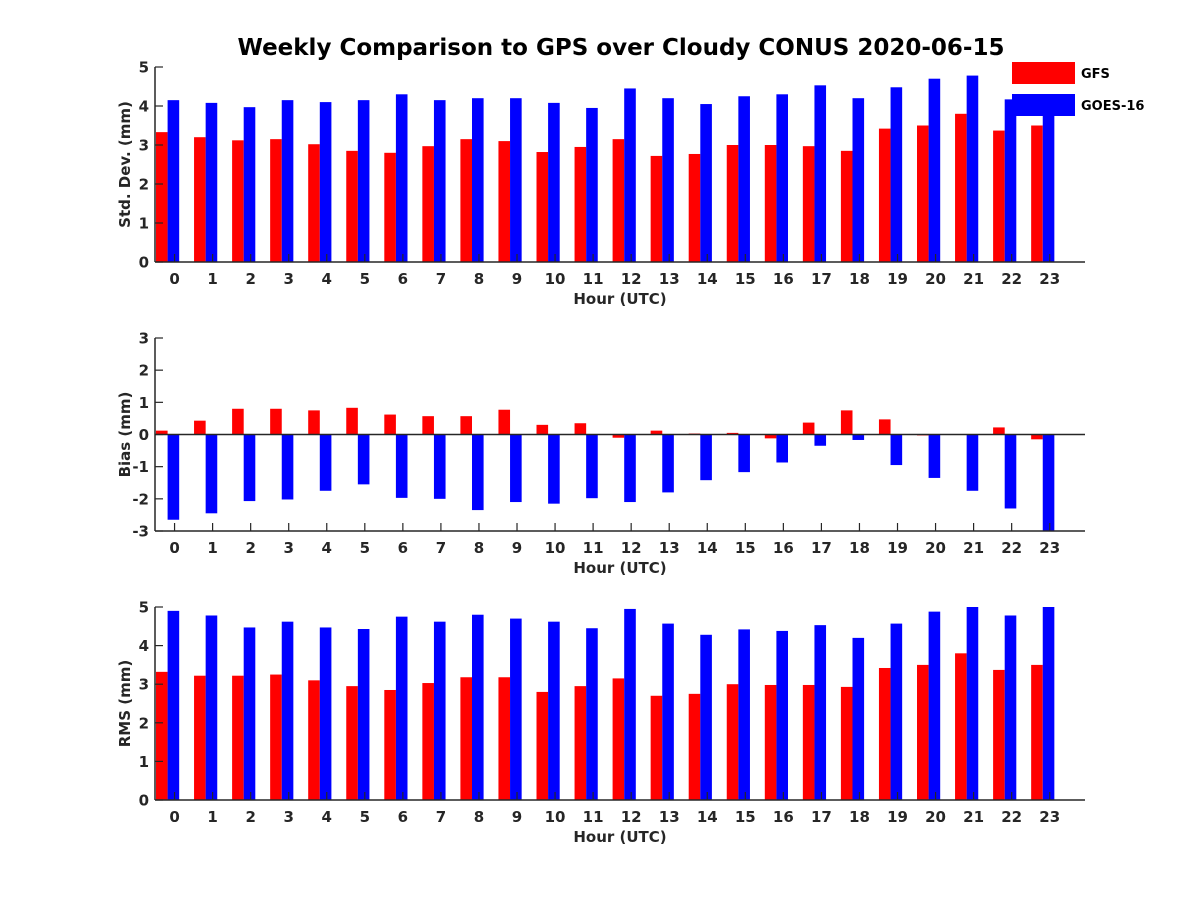 This screenshot has height=900, width=1200. Describe the element at coordinates (1112, 106) in the screenshot. I see `legend-label-goes-16: GOES-16` at that location.